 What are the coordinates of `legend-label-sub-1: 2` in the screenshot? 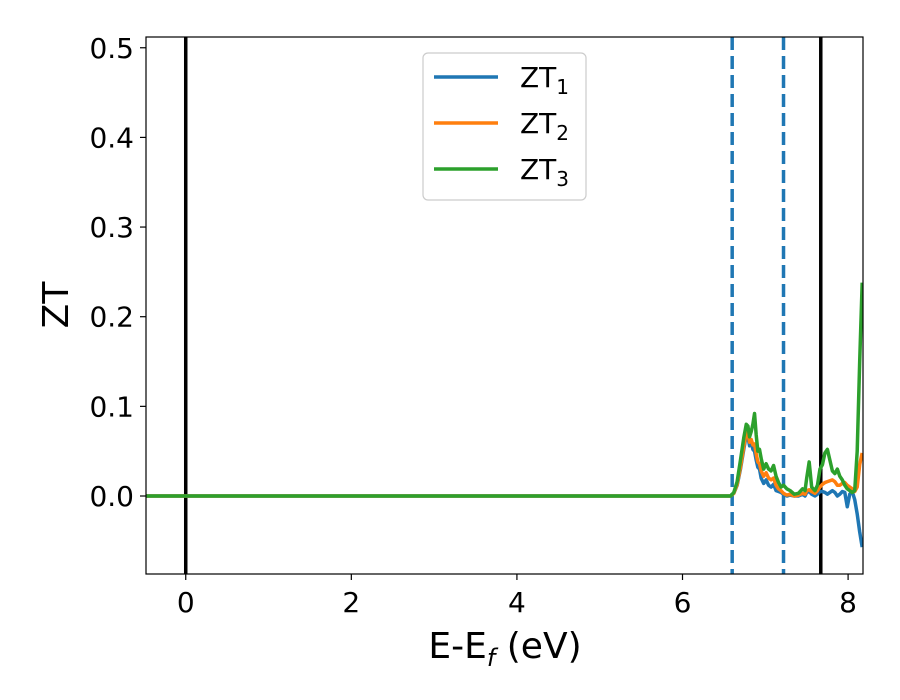 It's located at (562, 133).